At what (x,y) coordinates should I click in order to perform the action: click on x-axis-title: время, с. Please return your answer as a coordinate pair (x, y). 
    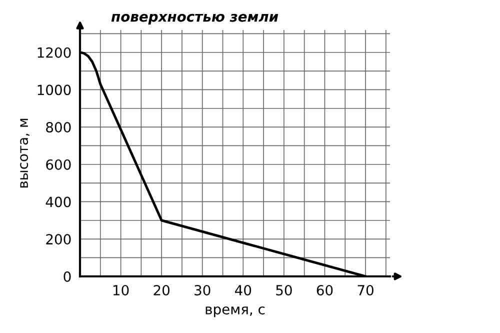
    Looking at the image, I should click on (235, 312).